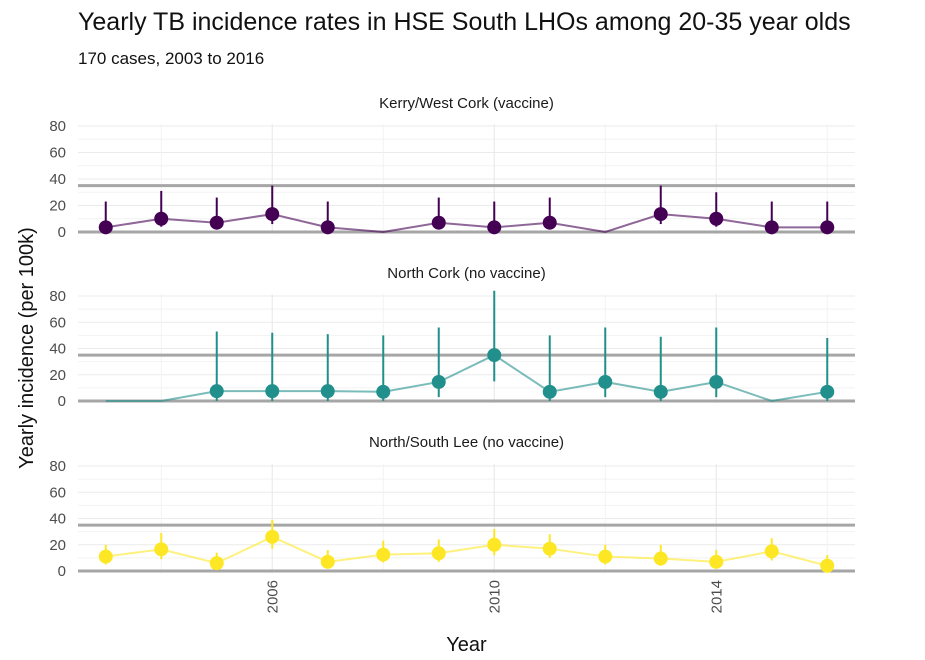  What do you see at coordinates (272, 596) in the screenshot?
I see `x-tick-label: 2006` at bounding box center [272, 596].